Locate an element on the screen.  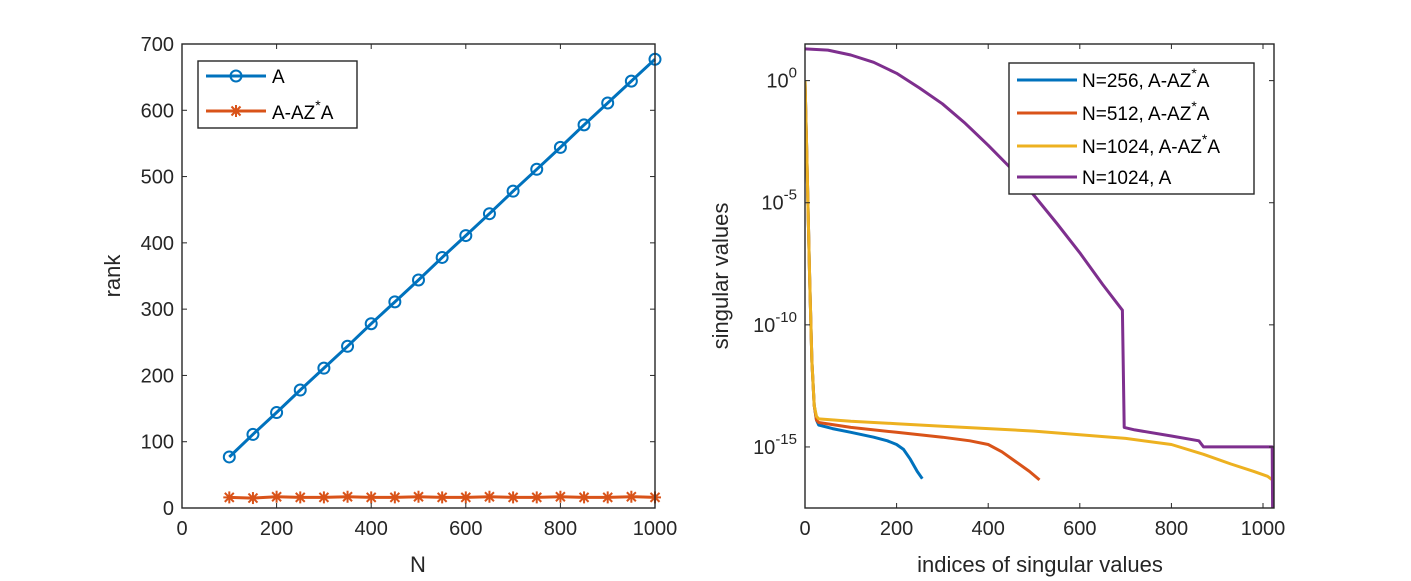
legend-marker-a-az-a is located at coordinates (236, 111).